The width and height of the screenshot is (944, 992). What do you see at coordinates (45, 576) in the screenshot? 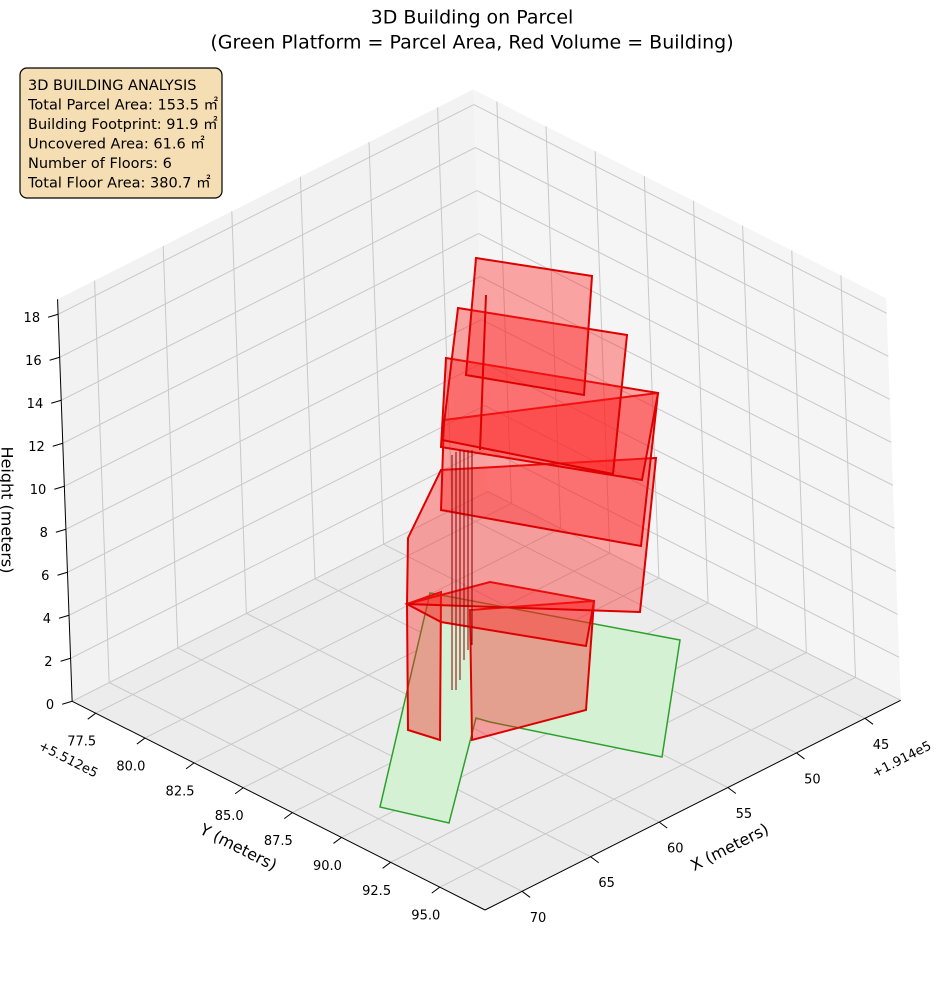
I see `z-tick-label: 6` at bounding box center [45, 576].